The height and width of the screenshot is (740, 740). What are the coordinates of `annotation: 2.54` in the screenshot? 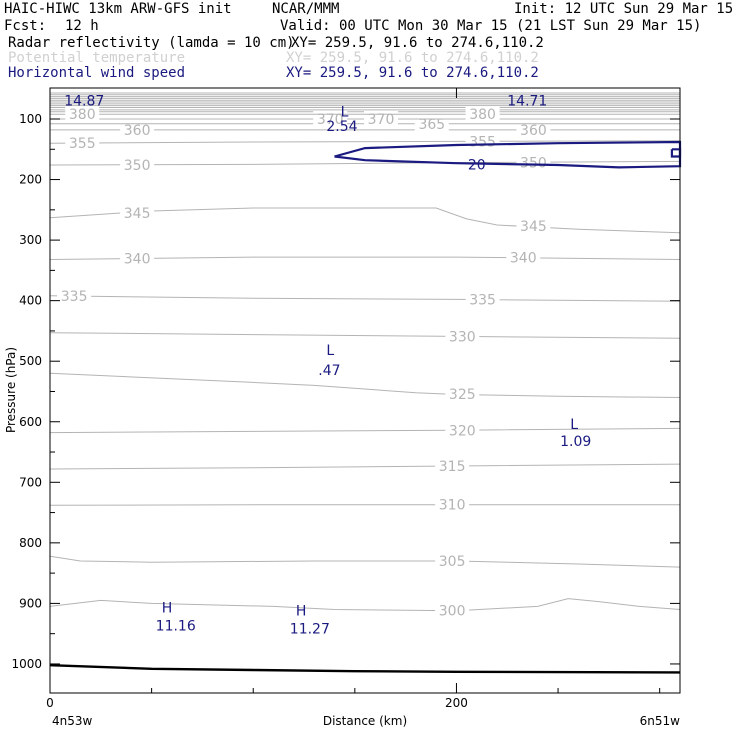 It's located at (341, 127).